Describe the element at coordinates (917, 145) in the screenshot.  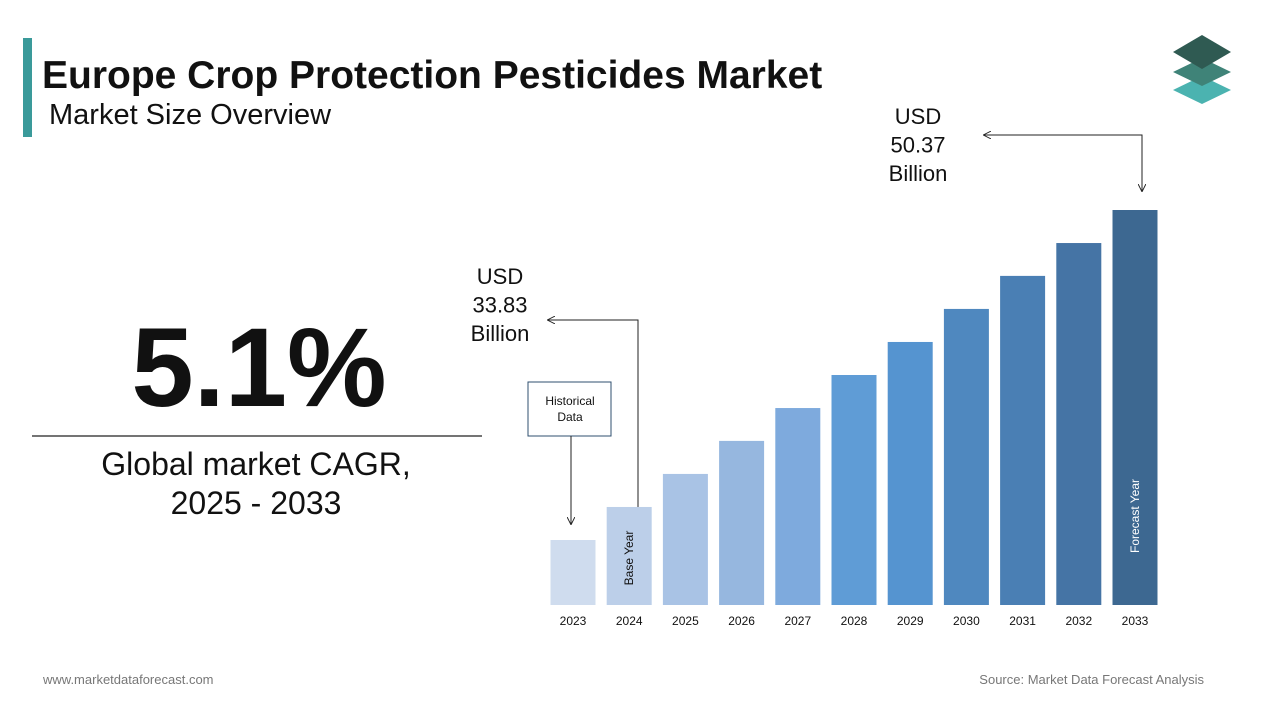
I see `annotation: 50.37` at that location.